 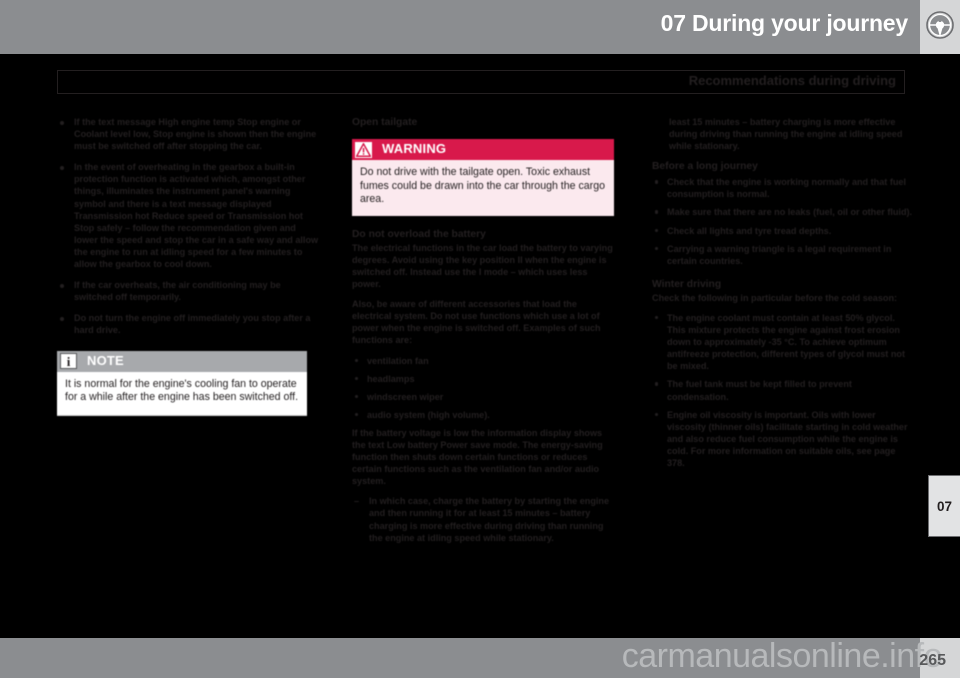 I want to click on page-header-band, so click(x=460, y=27).